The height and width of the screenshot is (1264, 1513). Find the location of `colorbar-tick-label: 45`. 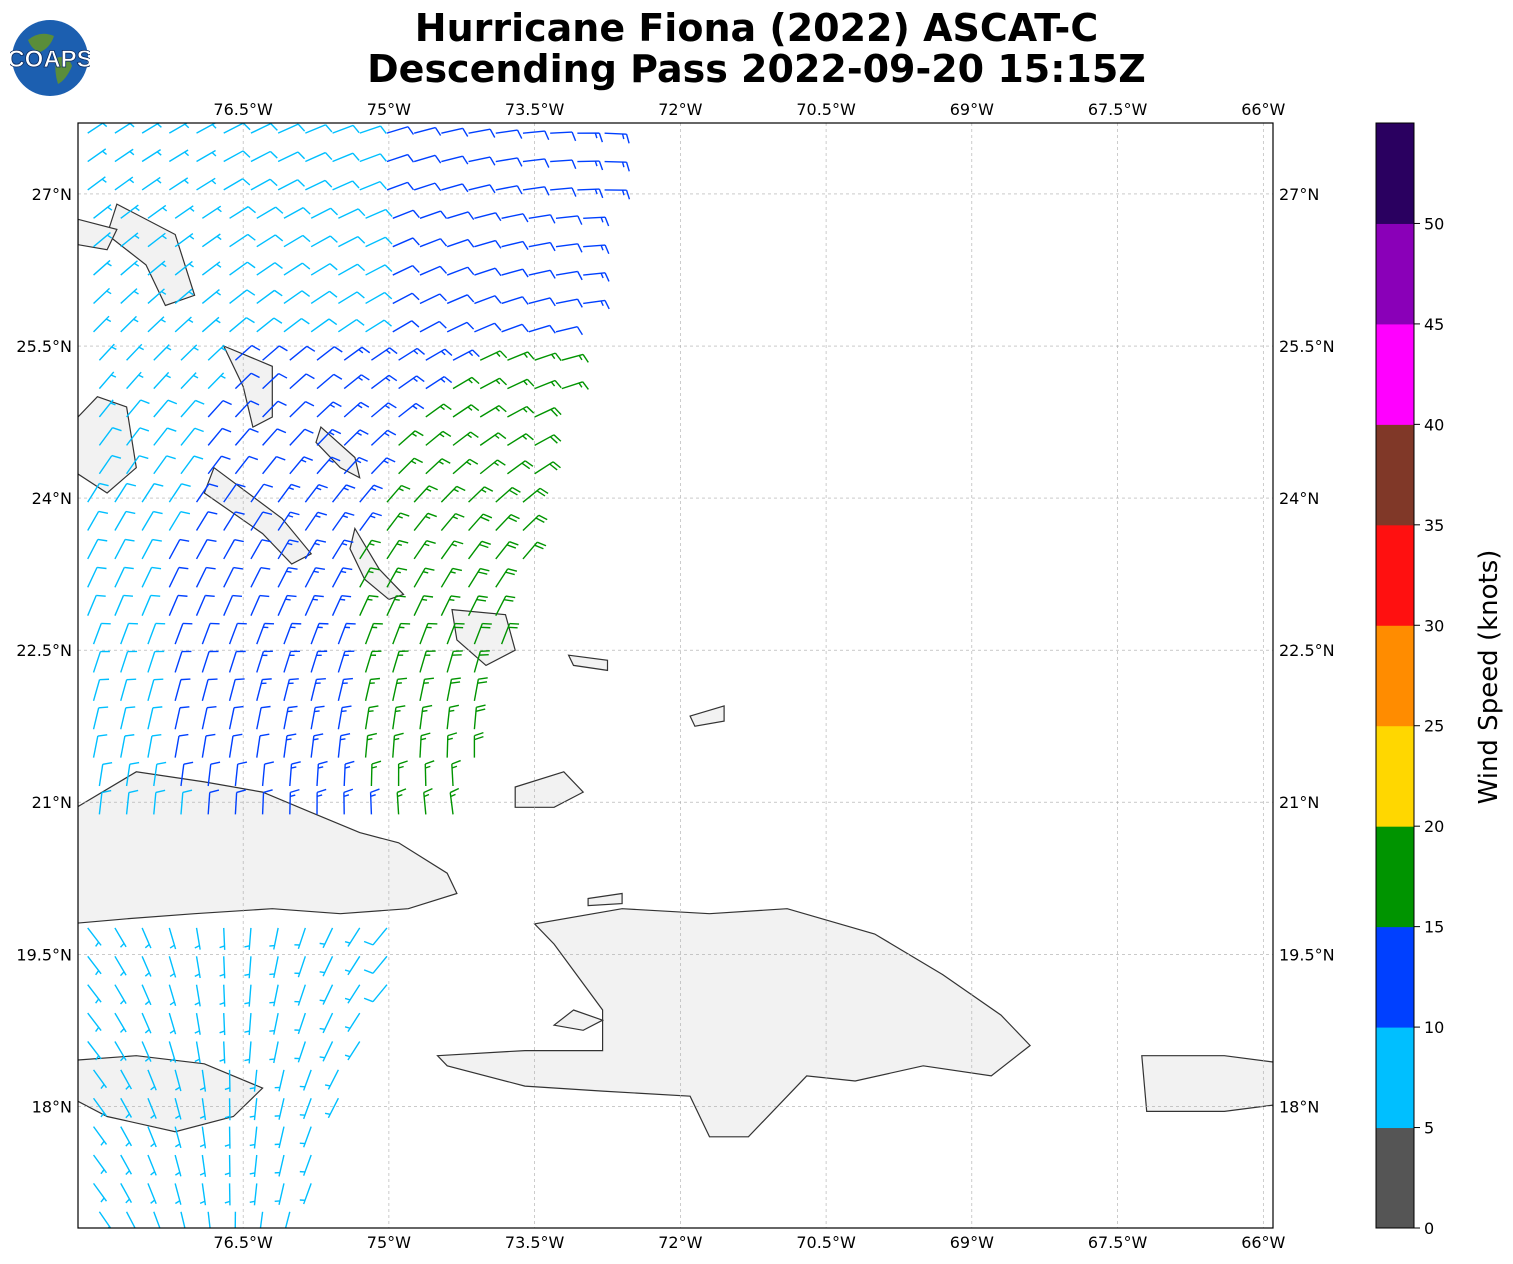

colorbar-tick-label: 45 is located at coordinates (1434, 324).